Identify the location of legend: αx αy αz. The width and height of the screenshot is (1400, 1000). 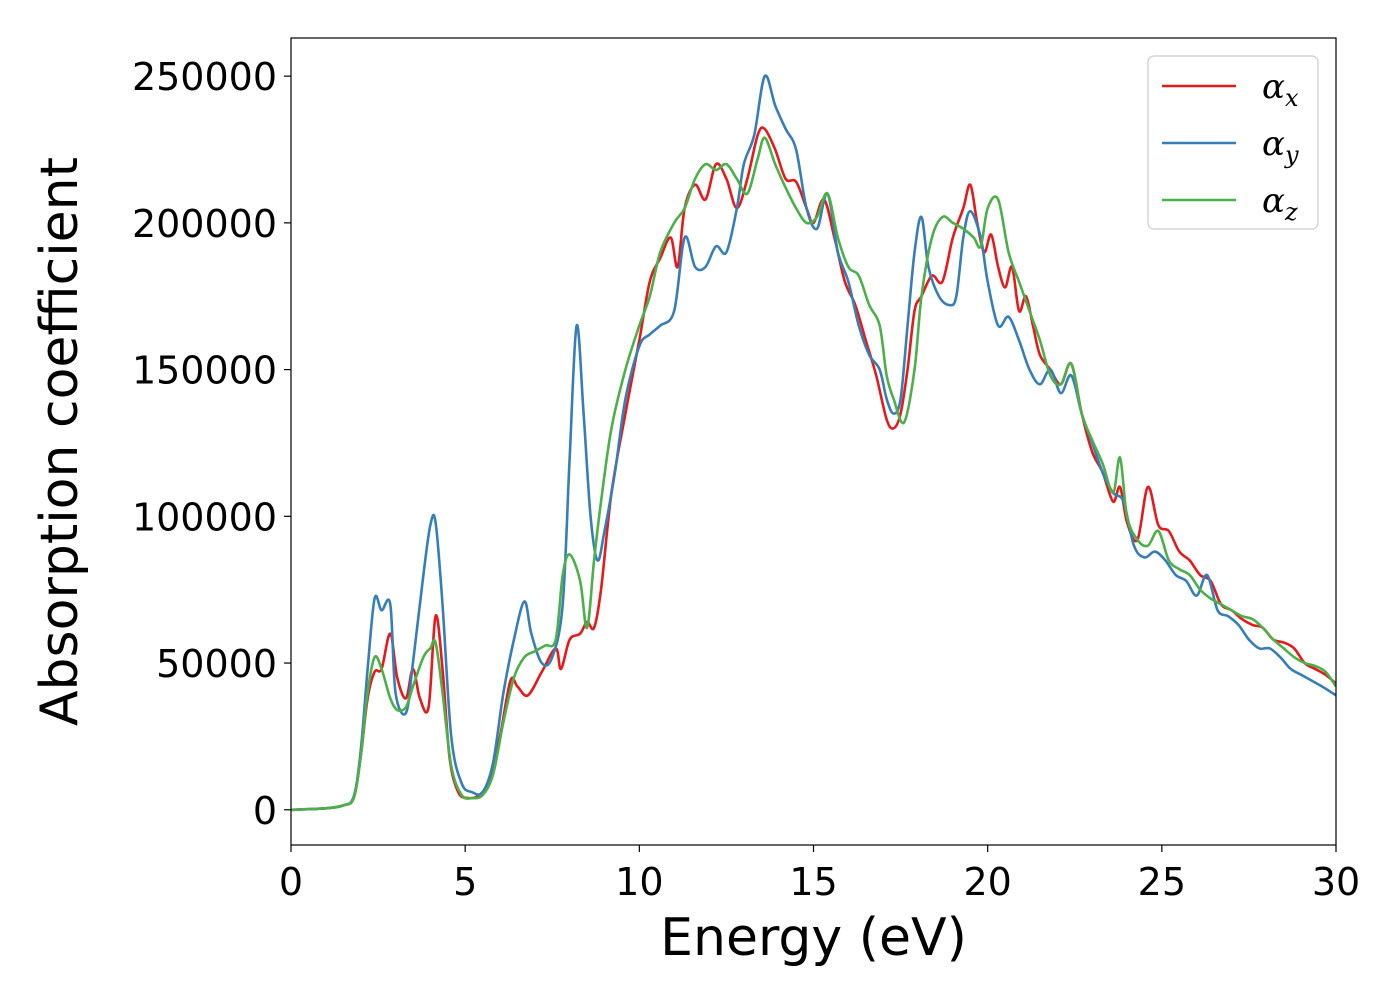
(1233, 142).